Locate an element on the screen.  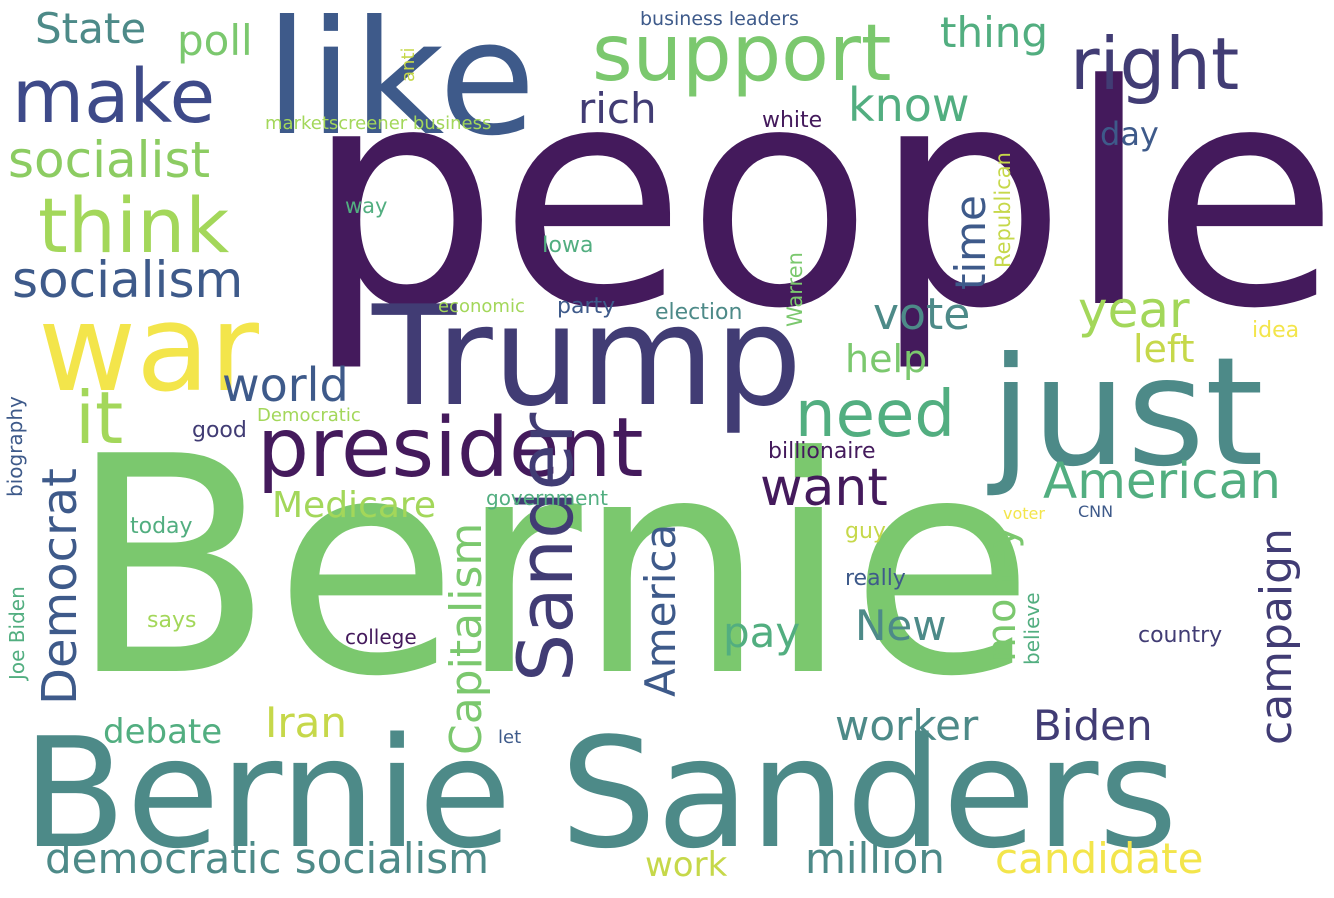
word-biography: biography is located at coordinates (15, 446).